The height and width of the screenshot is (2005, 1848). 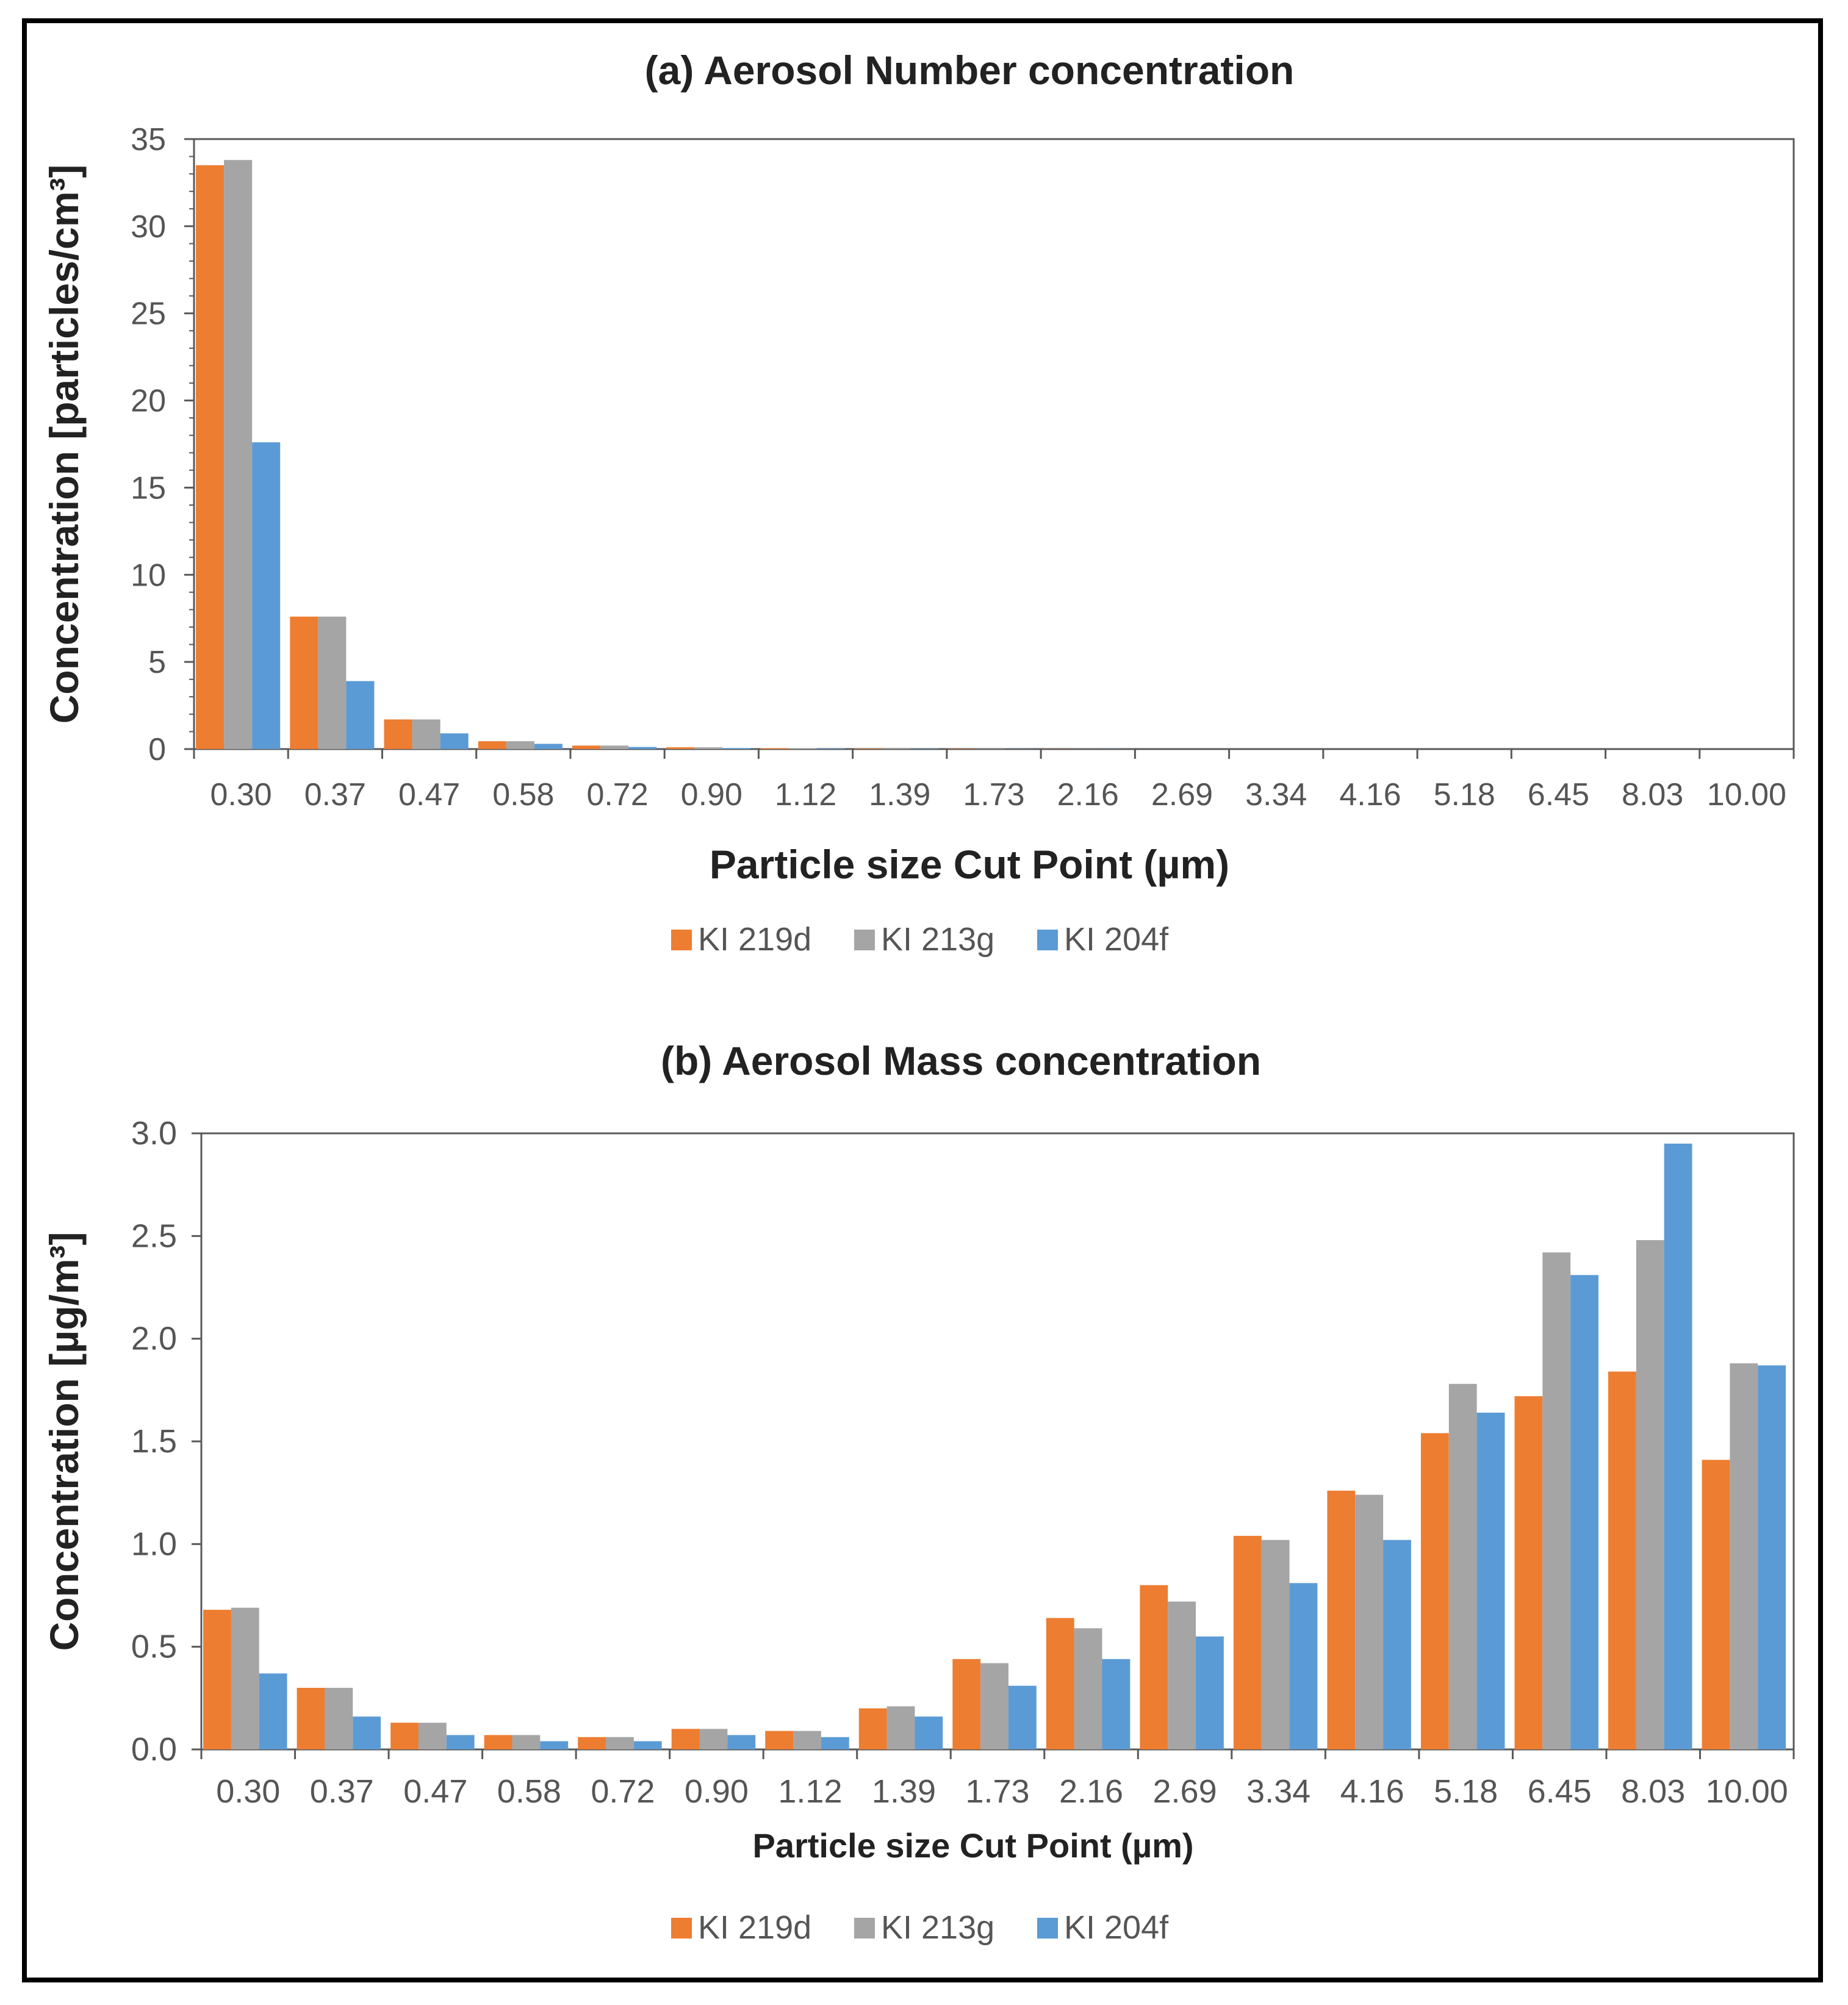 What do you see at coordinates (154, 1133) in the screenshot?
I see `y-tick-label: 3.0` at bounding box center [154, 1133].